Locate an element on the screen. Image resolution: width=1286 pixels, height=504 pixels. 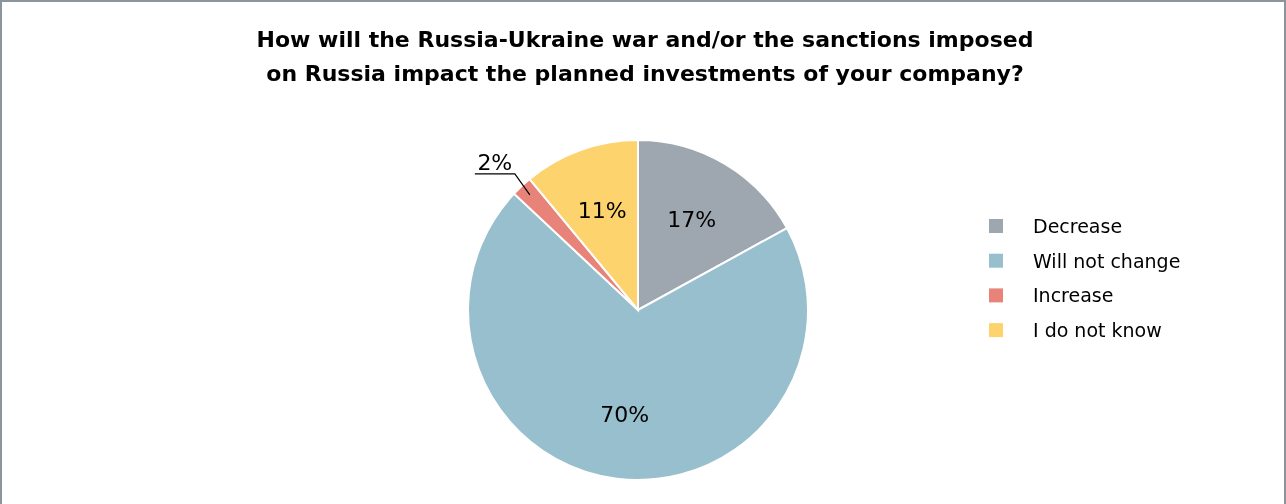
data-label: 2% is located at coordinates (495, 162).